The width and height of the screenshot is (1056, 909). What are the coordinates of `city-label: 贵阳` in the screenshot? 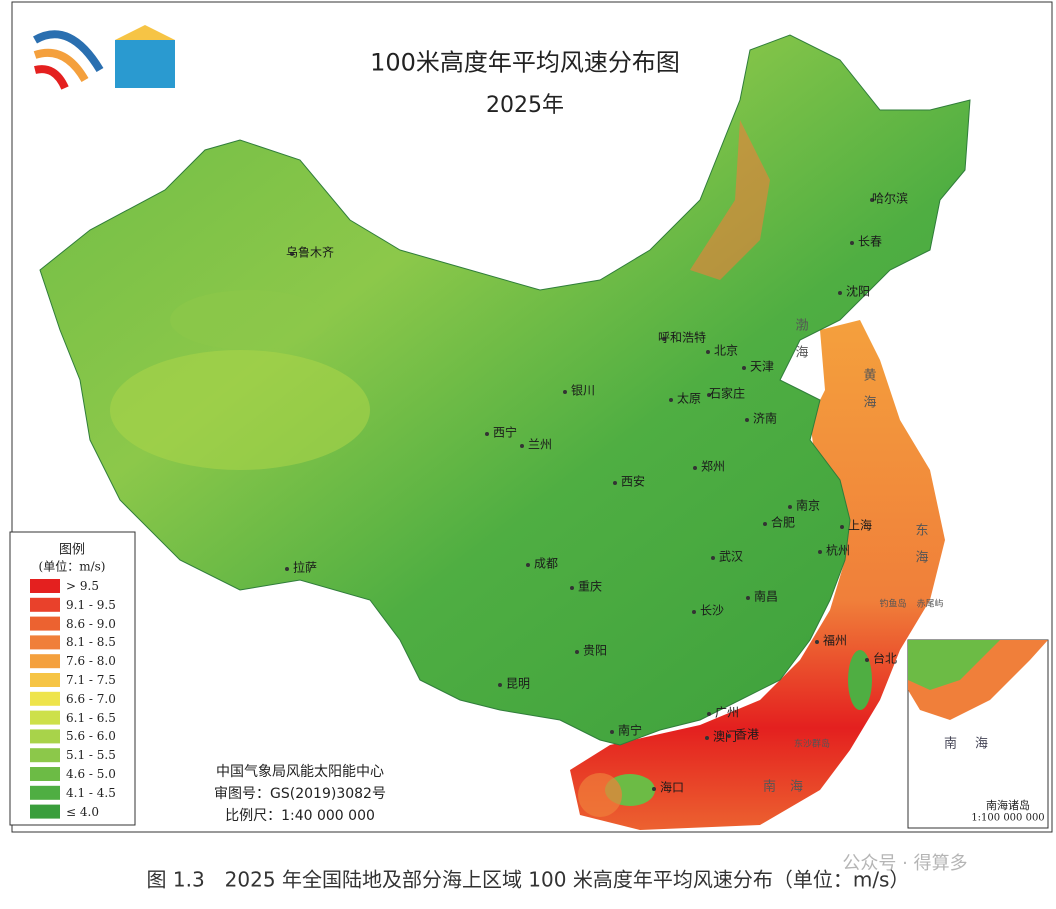 It's located at (595, 650).